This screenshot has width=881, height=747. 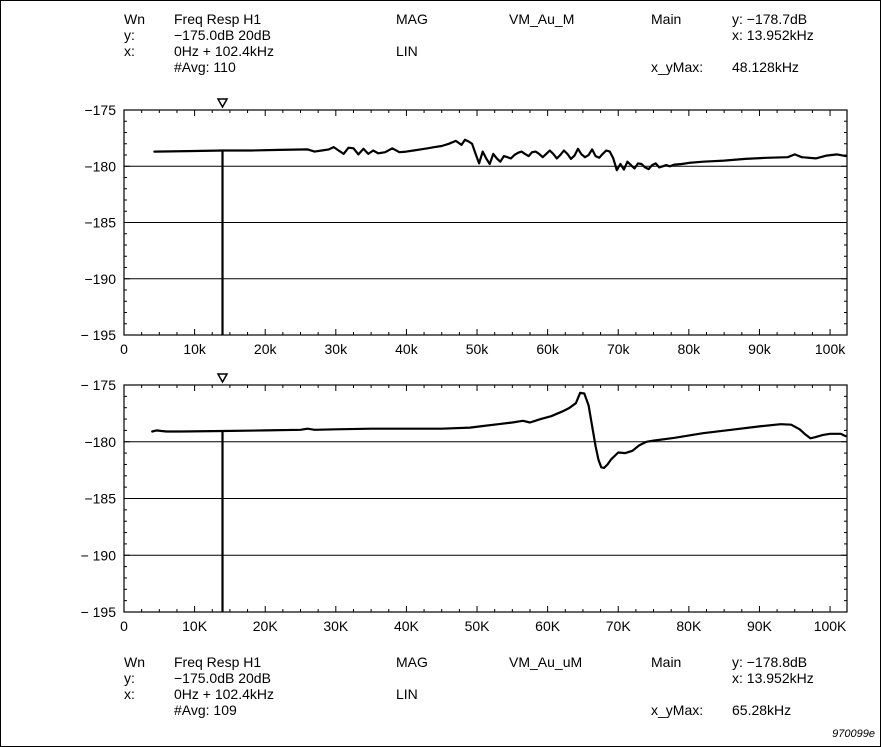 What do you see at coordinates (760, 349) in the screenshot?
I see `x-tick-label: 90k` at bounding box center [760, 349].